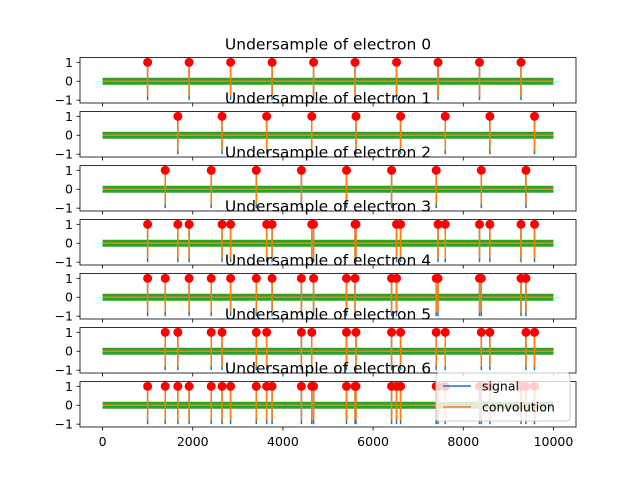 Image resolution: width=640 pixels, height=480 pixels. I want to click on subplot-4: Undersample of electron 4 −1 0 1, so click(316, 288).